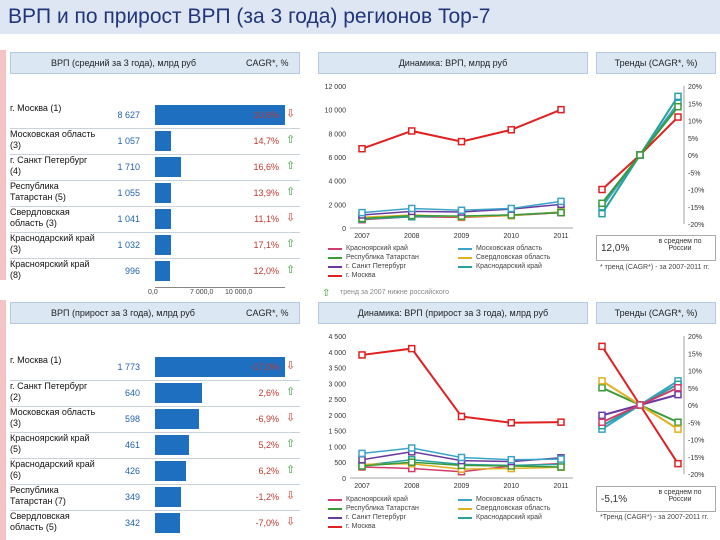 This screenshot has width=720, height=540. I want to click on top-trend-title: Тренды (CAGR*, %), so click(656, 63).